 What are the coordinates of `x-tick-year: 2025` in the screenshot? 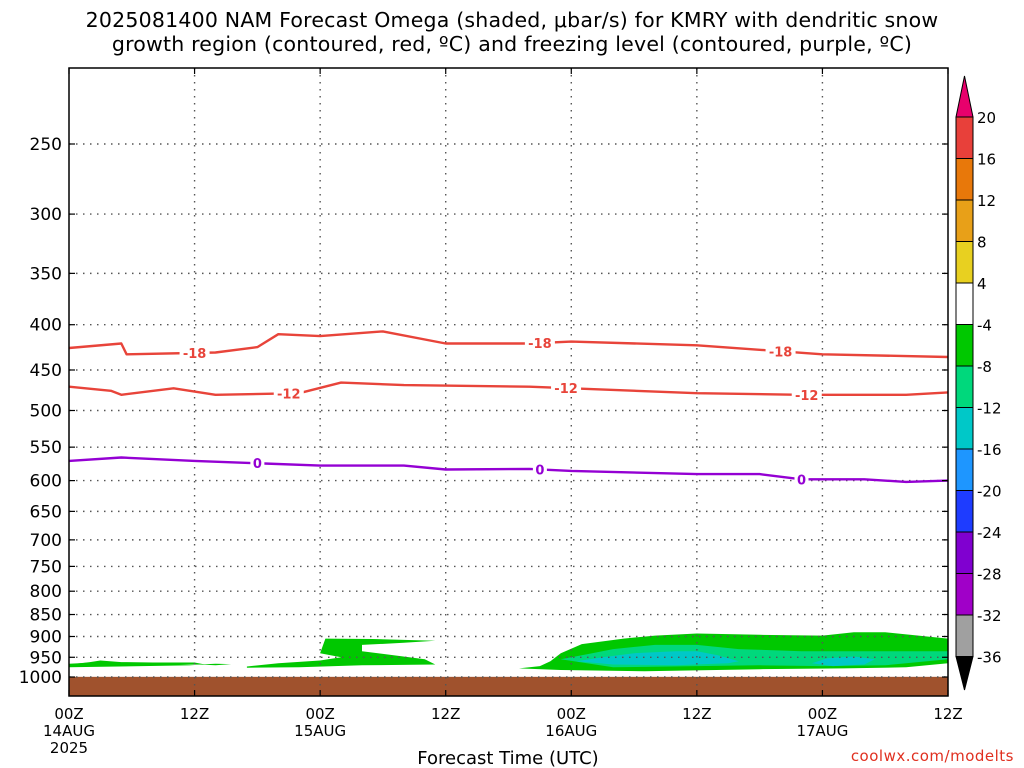 It's located at (69, 748).